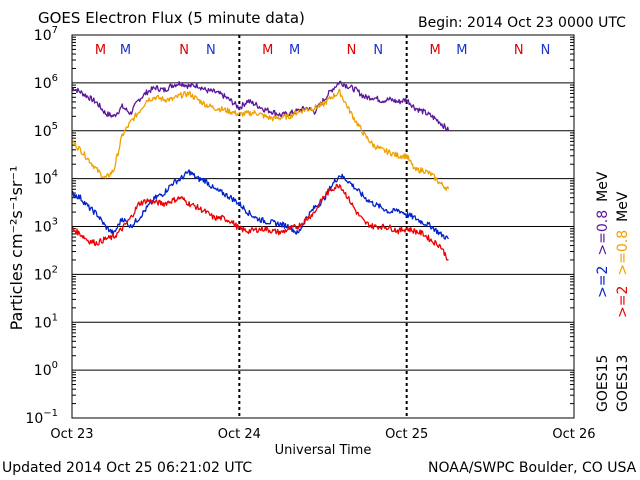 Image resolution: width=640 pixels, height=480 pixels. Describe the element at coordinates (322, 434) in the screenshot. I see `x-tick-labels: Oct 23 Oct 24 Oct 25 Oct 26` at that location.